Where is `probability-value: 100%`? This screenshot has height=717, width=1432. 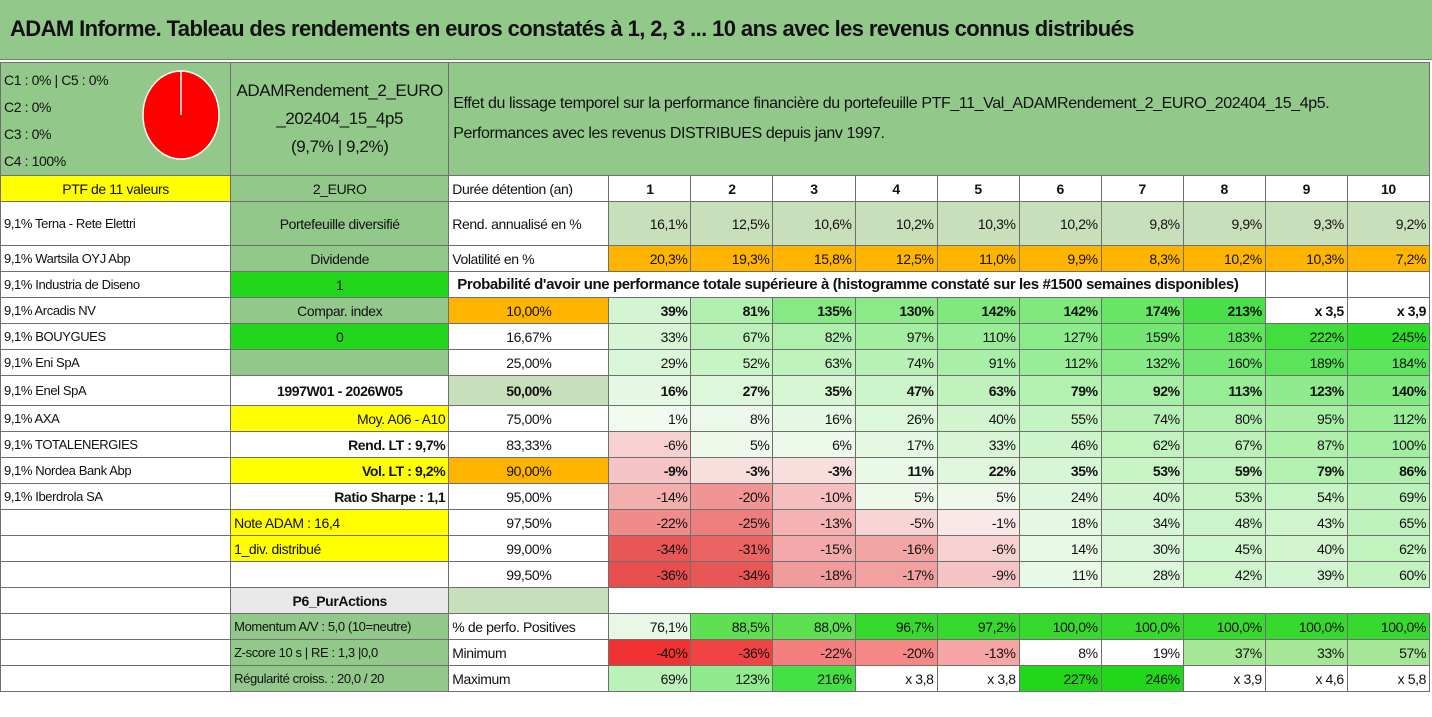
probability-value: 100% is located at coordinates (1388, 444).